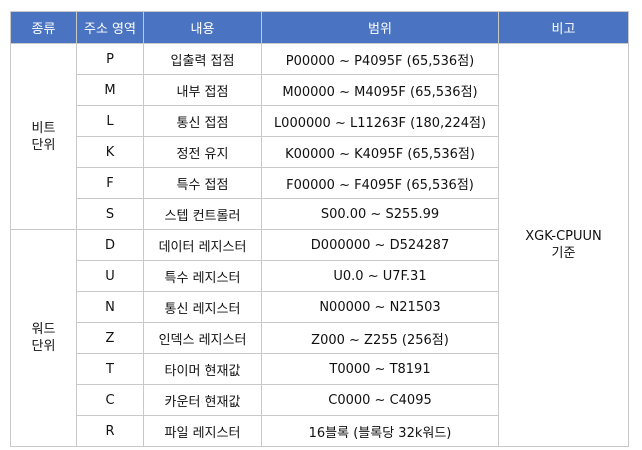  What do you see at coordinates (110, 121) in the screenshot?
I see `cell-area: L` at bounding box center [110, 121].